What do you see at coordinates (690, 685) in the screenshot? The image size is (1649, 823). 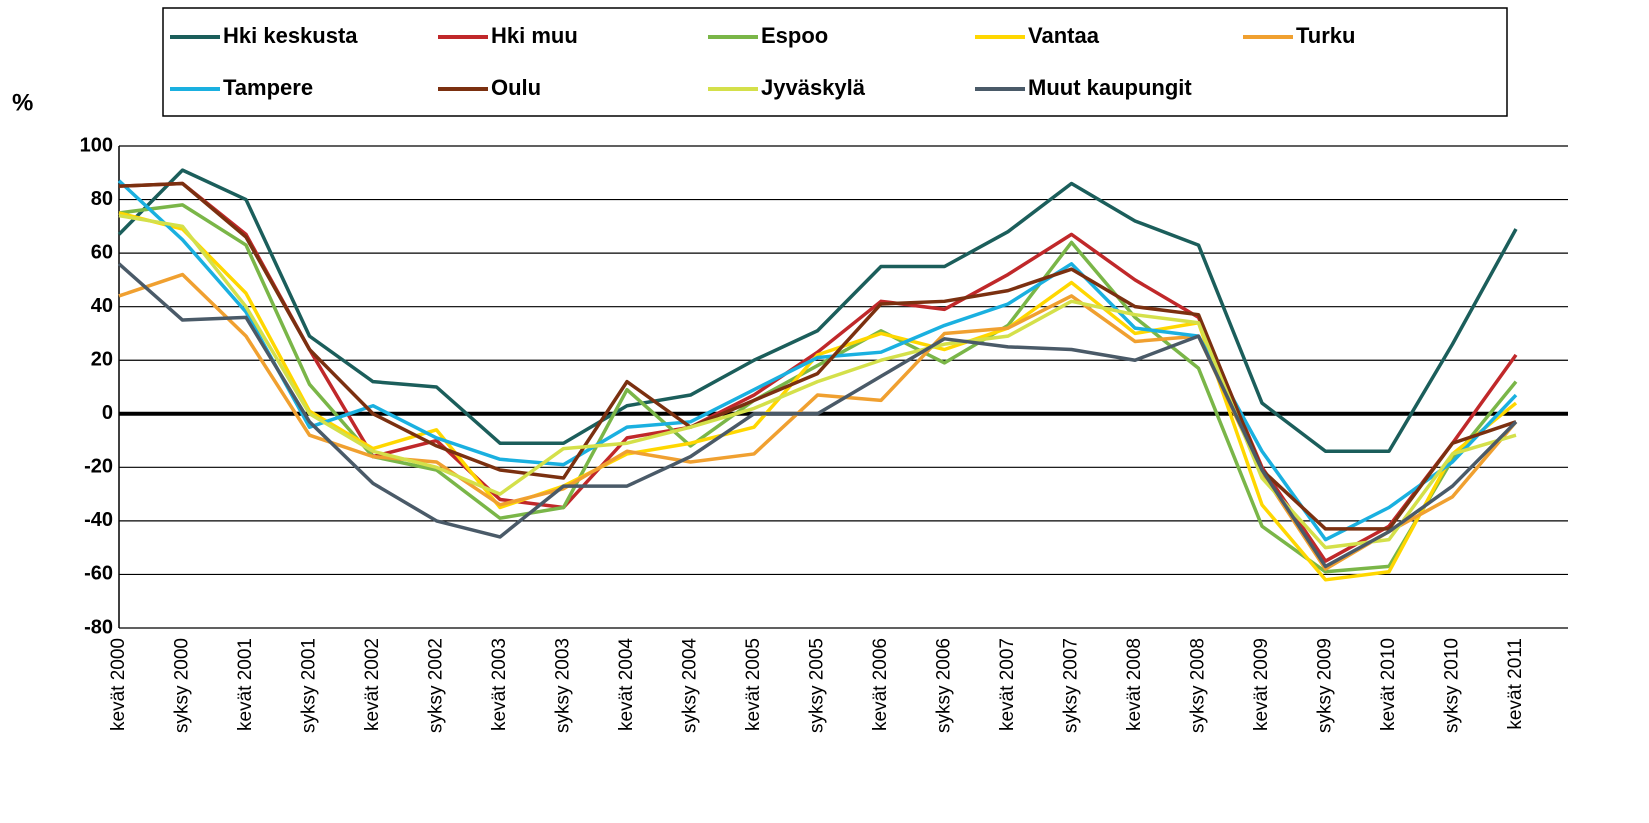 I see `x-tick-label: syksy 2004` at bounding box center [690, 685].